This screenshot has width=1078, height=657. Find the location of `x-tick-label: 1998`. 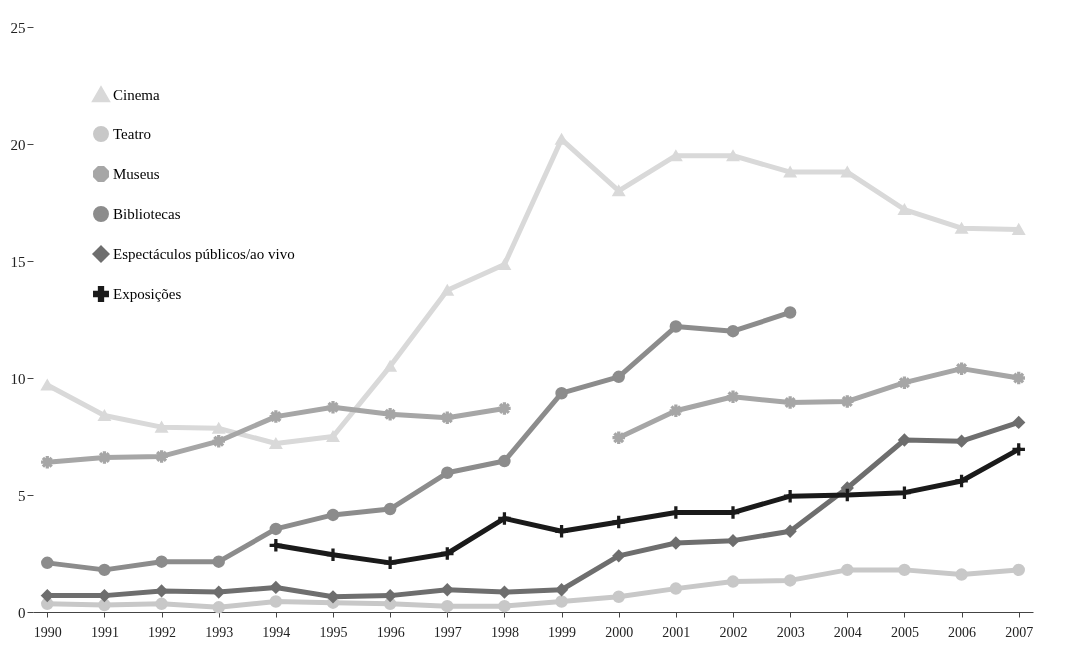

x-tick-label: 1998 is located at coordinates (504, 632).